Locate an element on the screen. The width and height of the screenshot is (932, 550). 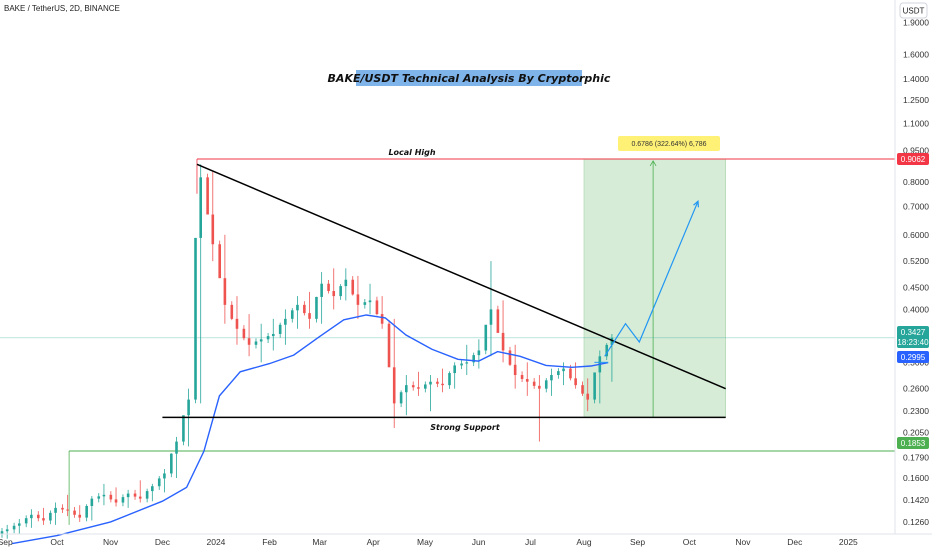
target-zone-box is located at coordinates (654, 288).